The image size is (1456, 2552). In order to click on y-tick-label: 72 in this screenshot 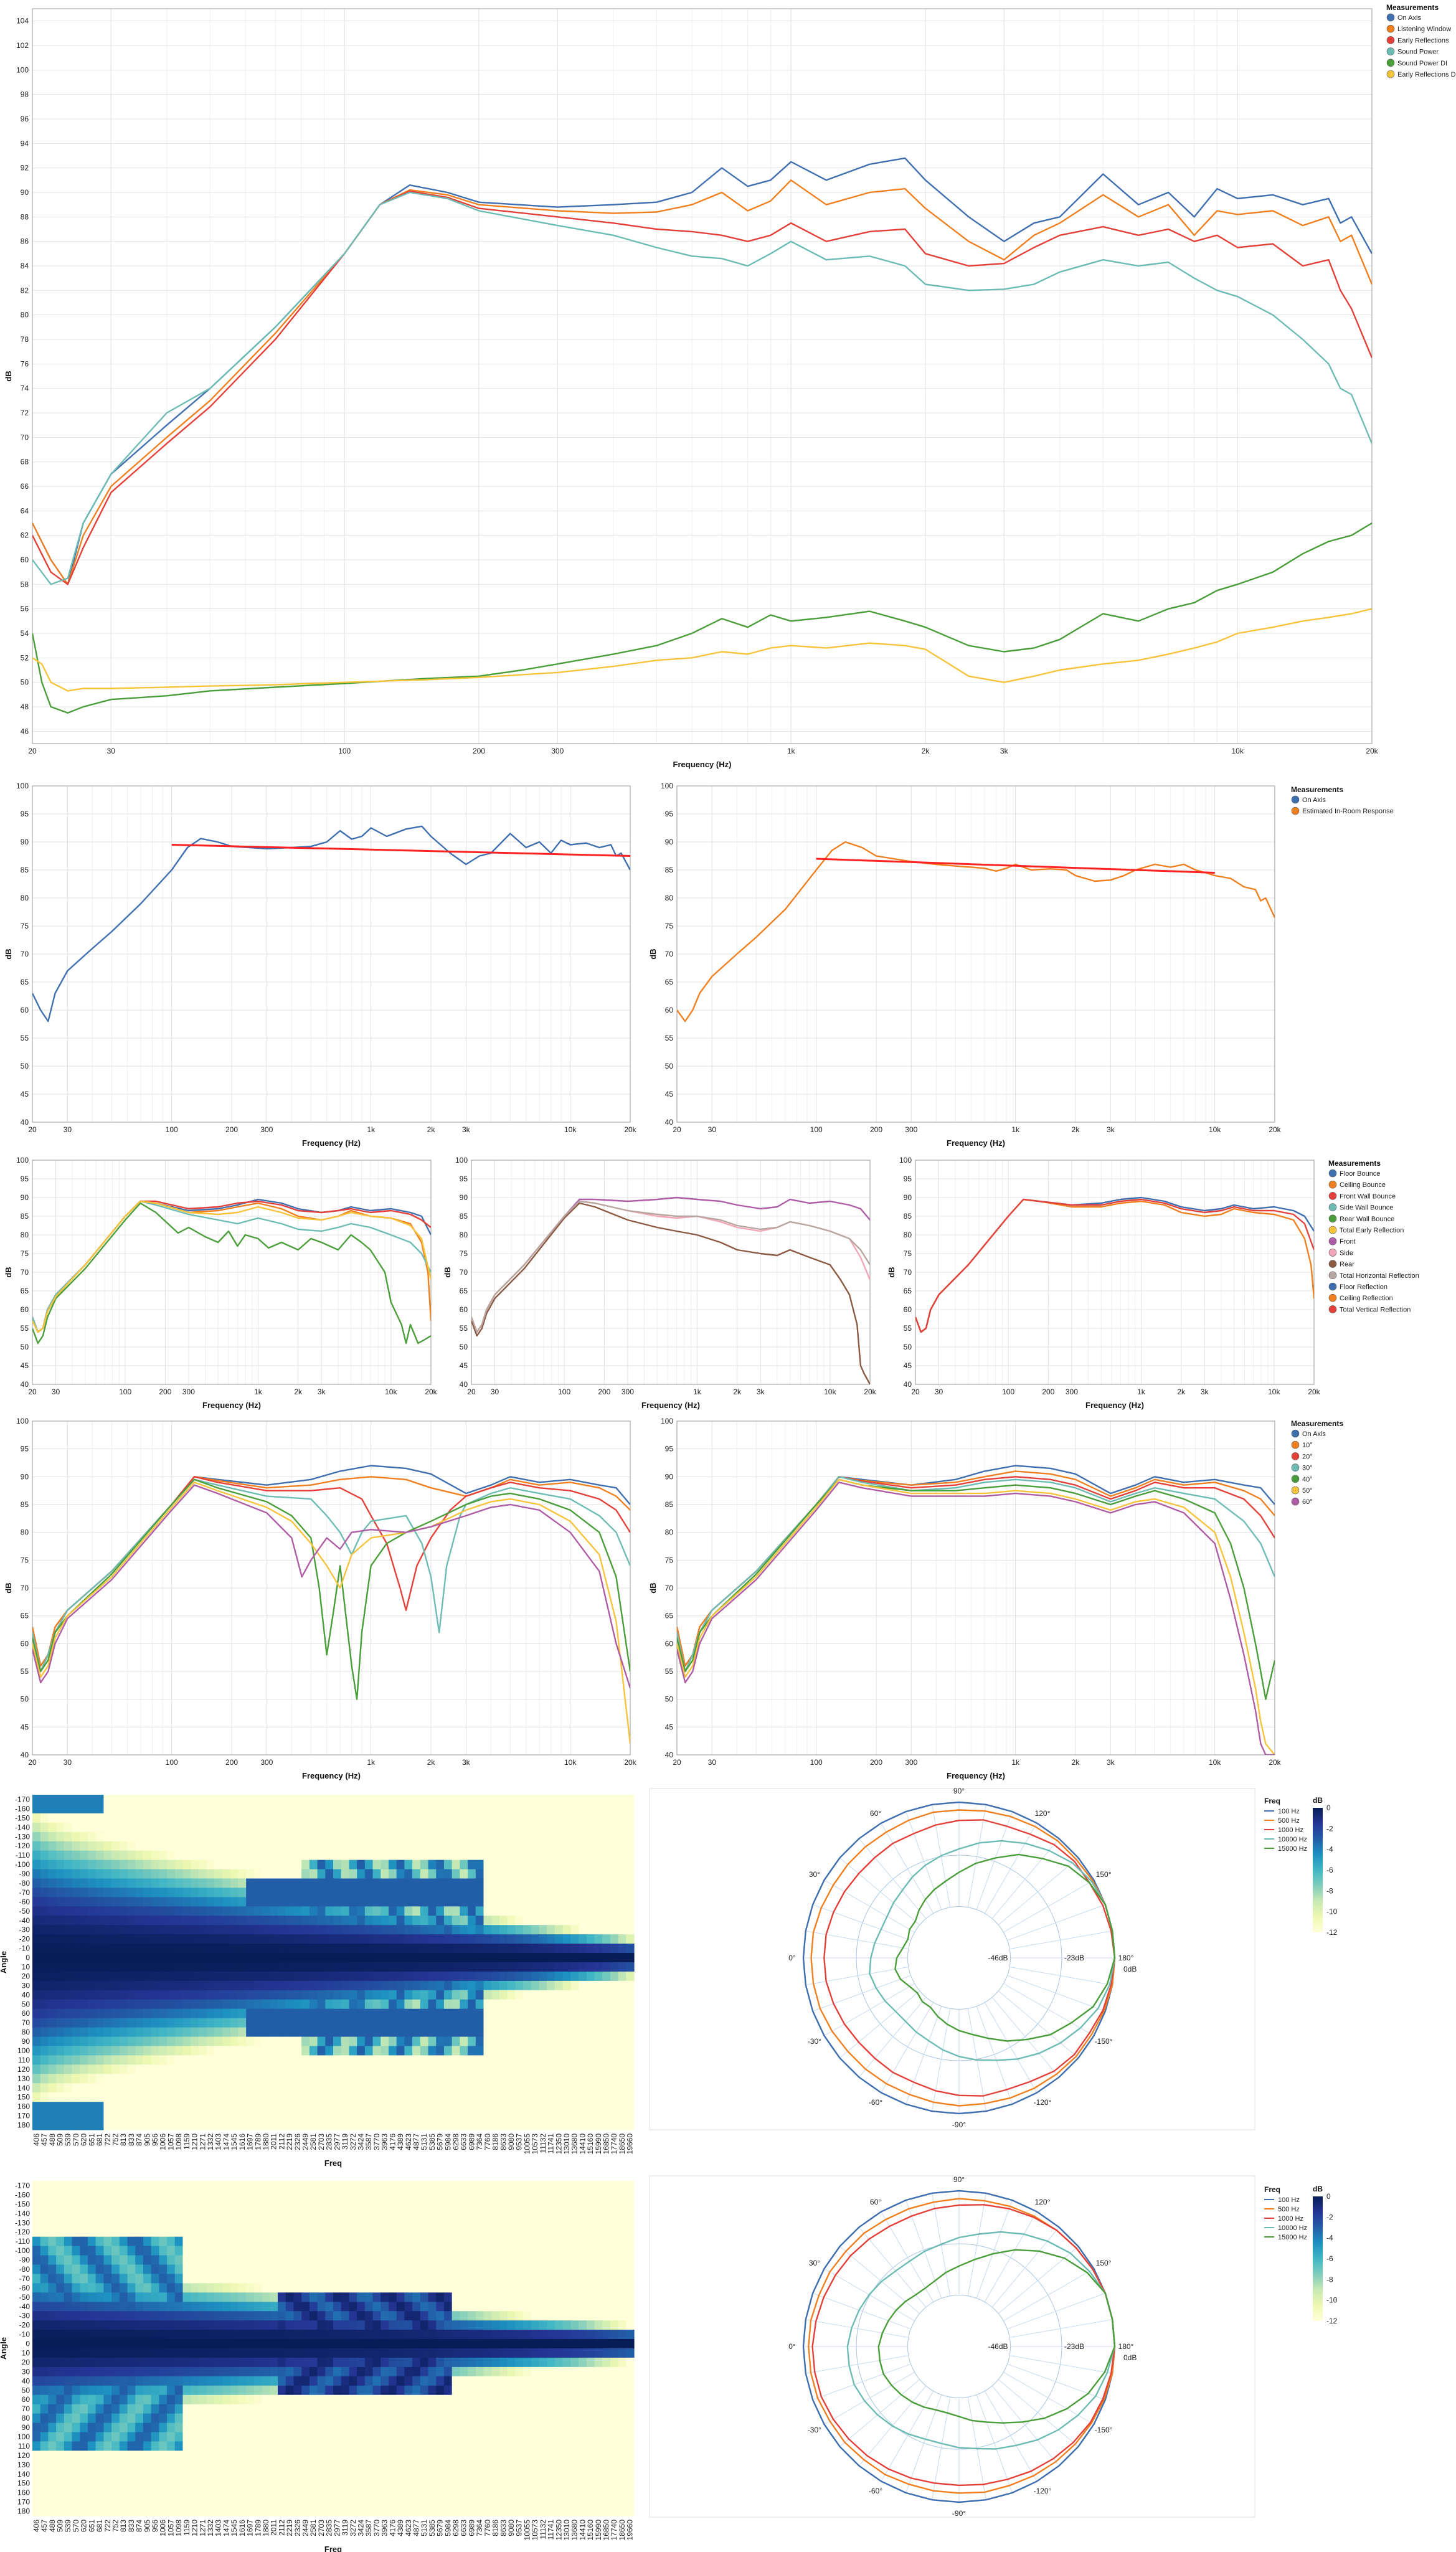, I will do `click(25, 413)`.